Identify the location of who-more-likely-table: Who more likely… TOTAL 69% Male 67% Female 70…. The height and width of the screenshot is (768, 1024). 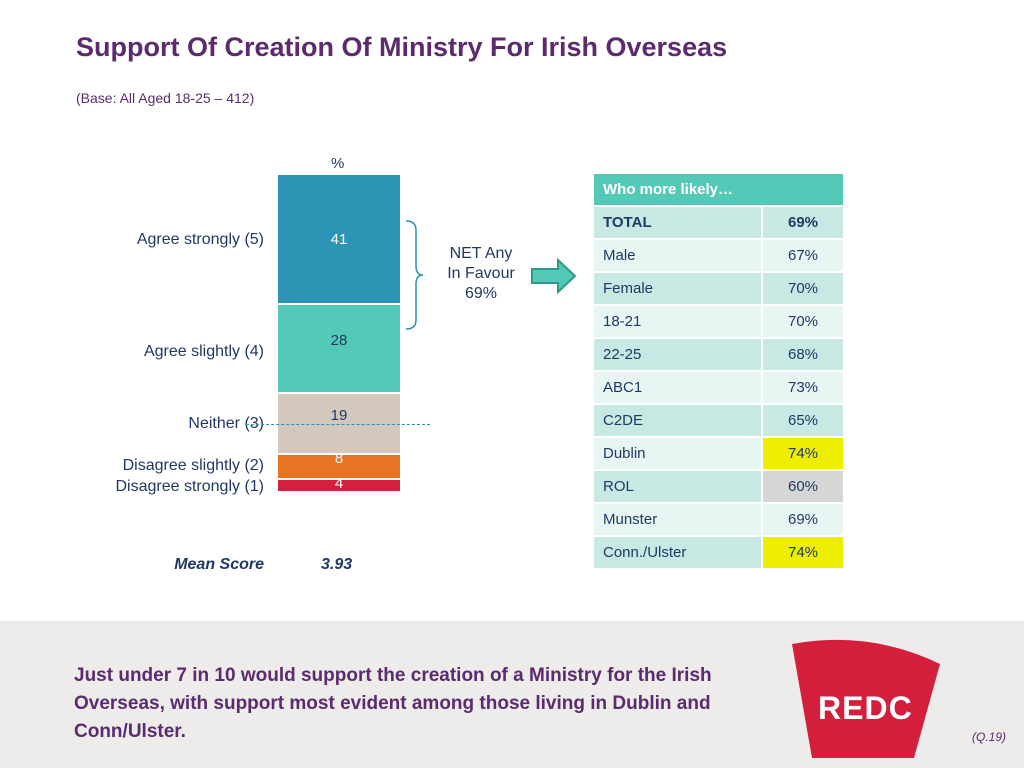
(719, 372).